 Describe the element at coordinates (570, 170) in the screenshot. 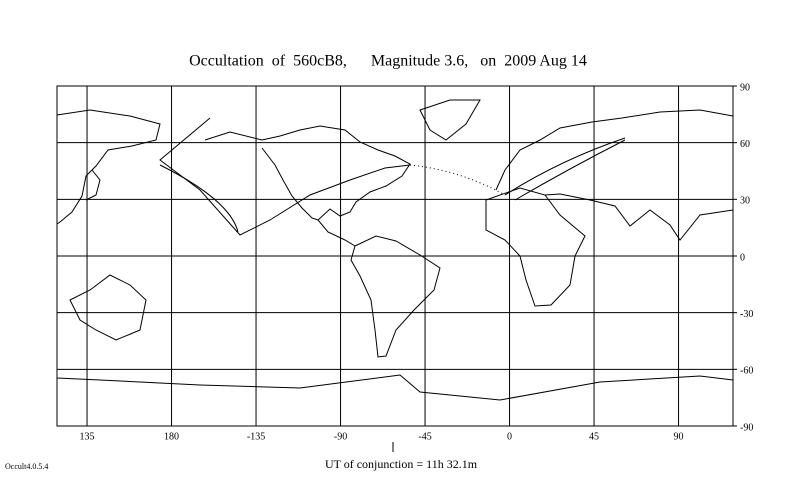

I see `path-east-south` at that location.